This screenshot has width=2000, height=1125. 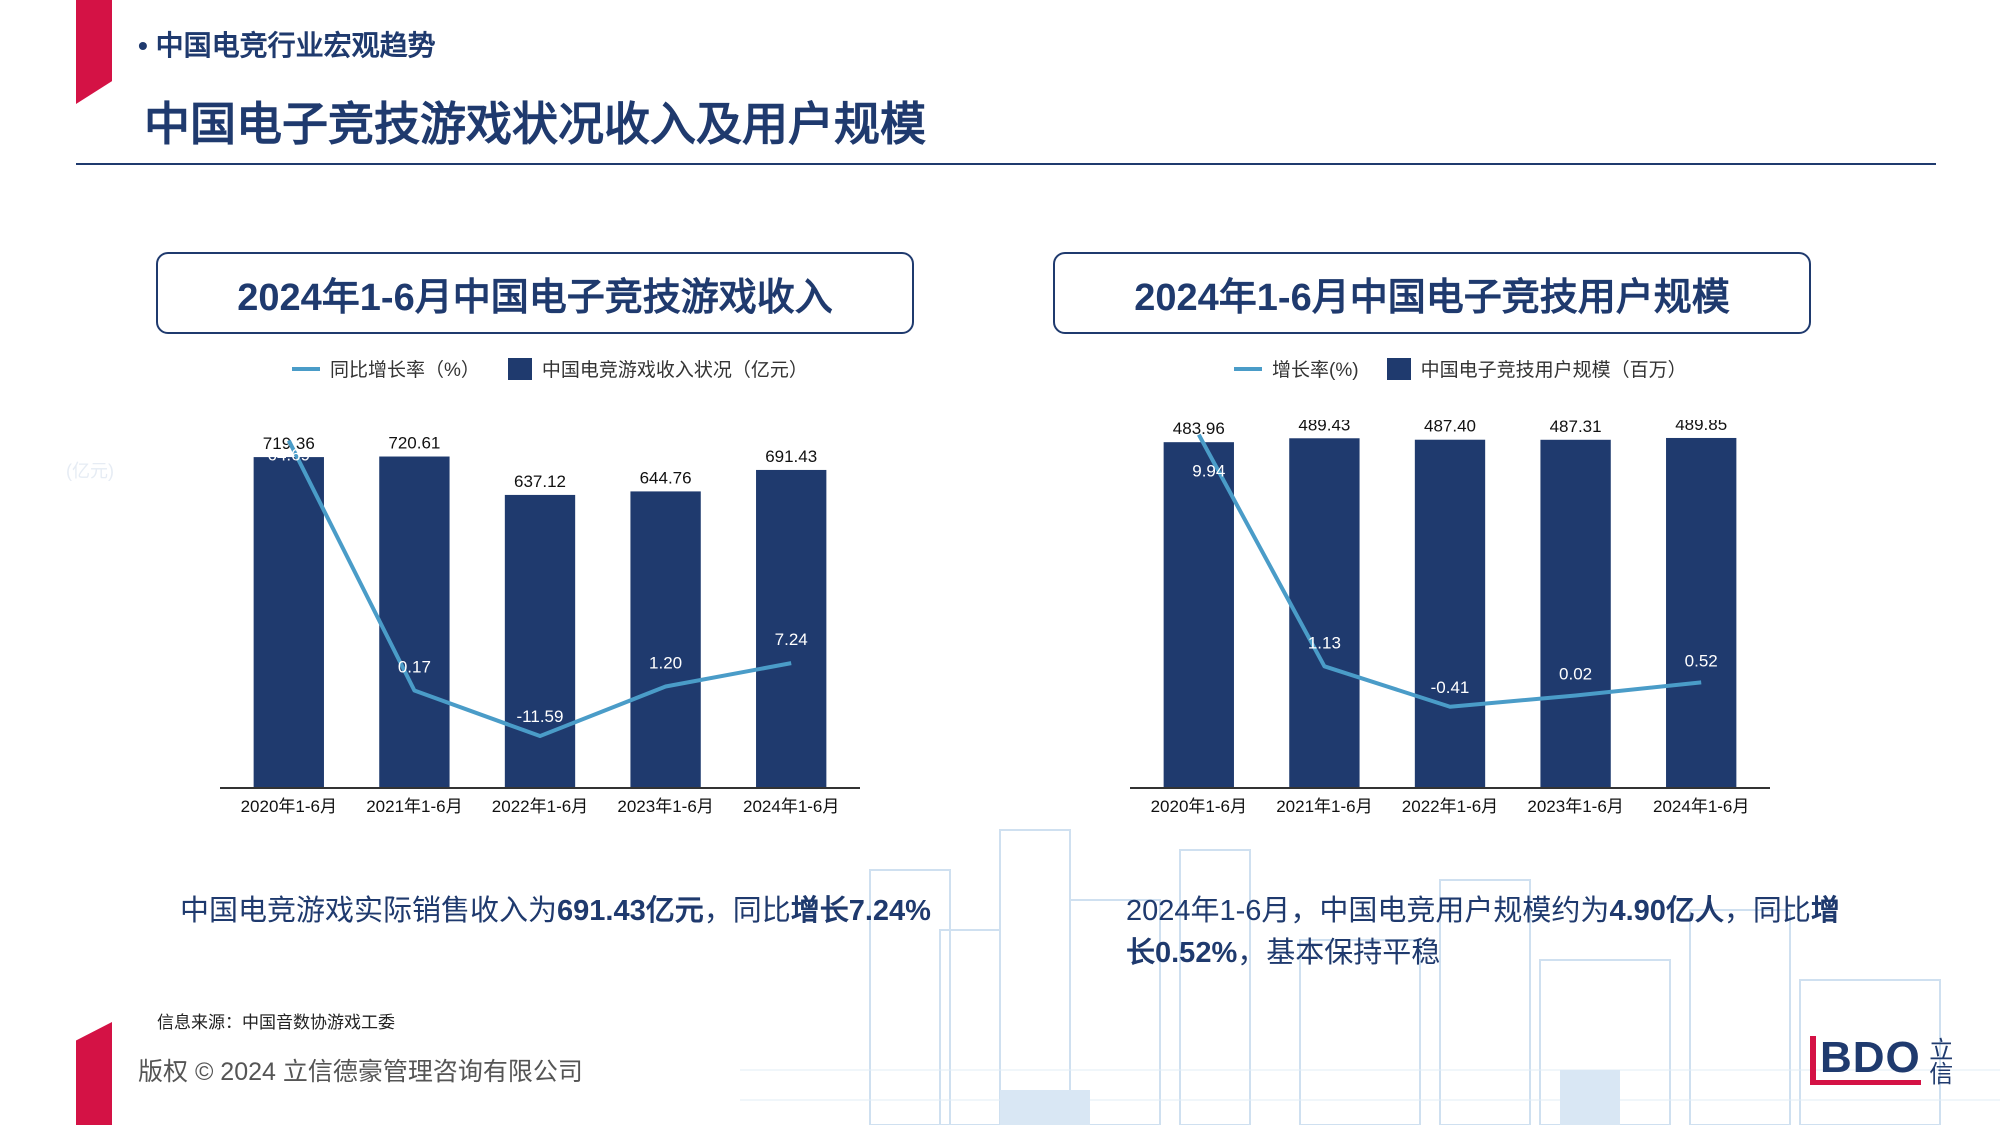 I want to click on revenue-legend: 同比增长率（%） 中国电竞游戏收入状况（亿元）, so click(x=550, y=368).